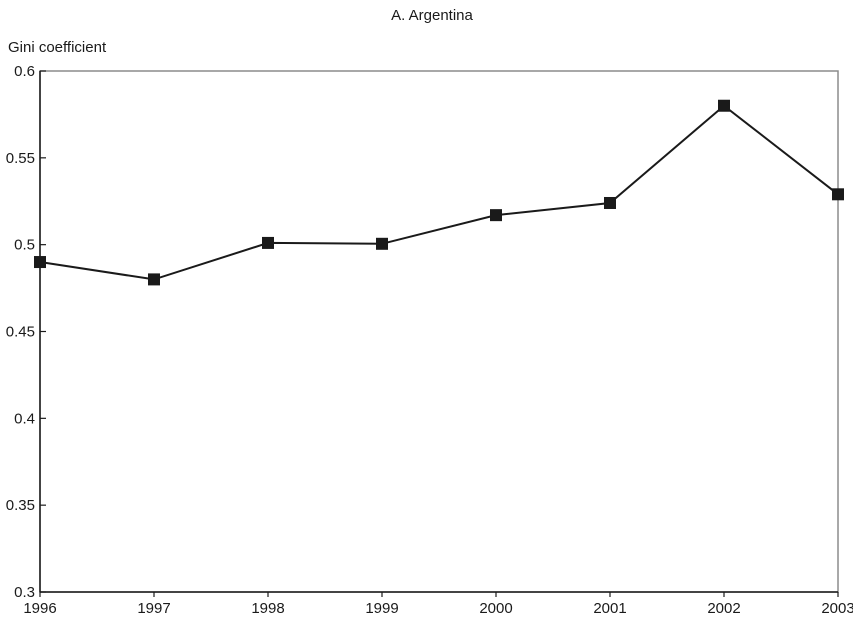 This screenshot has width=853, height=624. Describe the element at coordinates (609, 608) in the screenshot. I see `x-tick-label: 2001` at that location.